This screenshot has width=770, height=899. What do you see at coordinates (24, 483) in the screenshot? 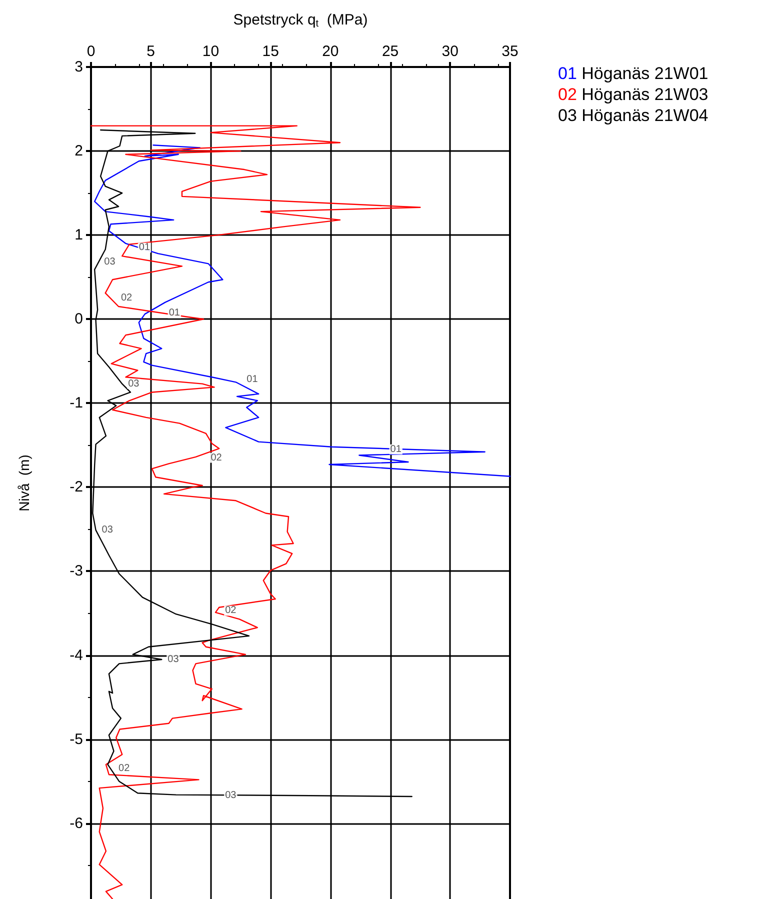
I see `y-axis-title: Nivå (m)` at bounding box center [24, 483].